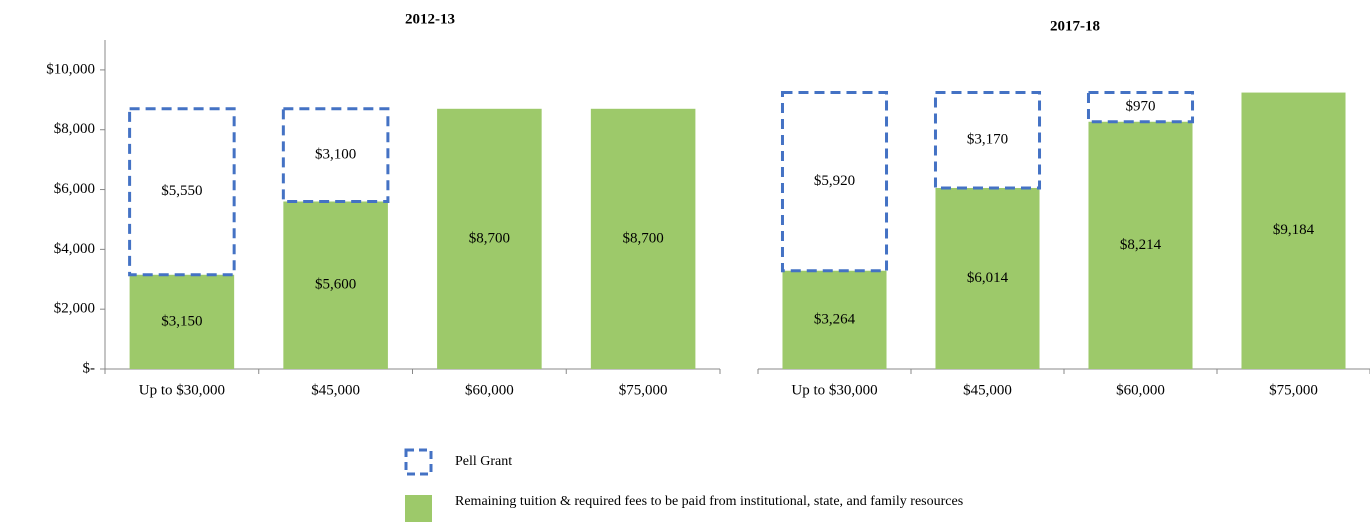 The height and width of the screenshot is (527, 1370). I want to click on chart-title: 2012-13, so click(430, 19).